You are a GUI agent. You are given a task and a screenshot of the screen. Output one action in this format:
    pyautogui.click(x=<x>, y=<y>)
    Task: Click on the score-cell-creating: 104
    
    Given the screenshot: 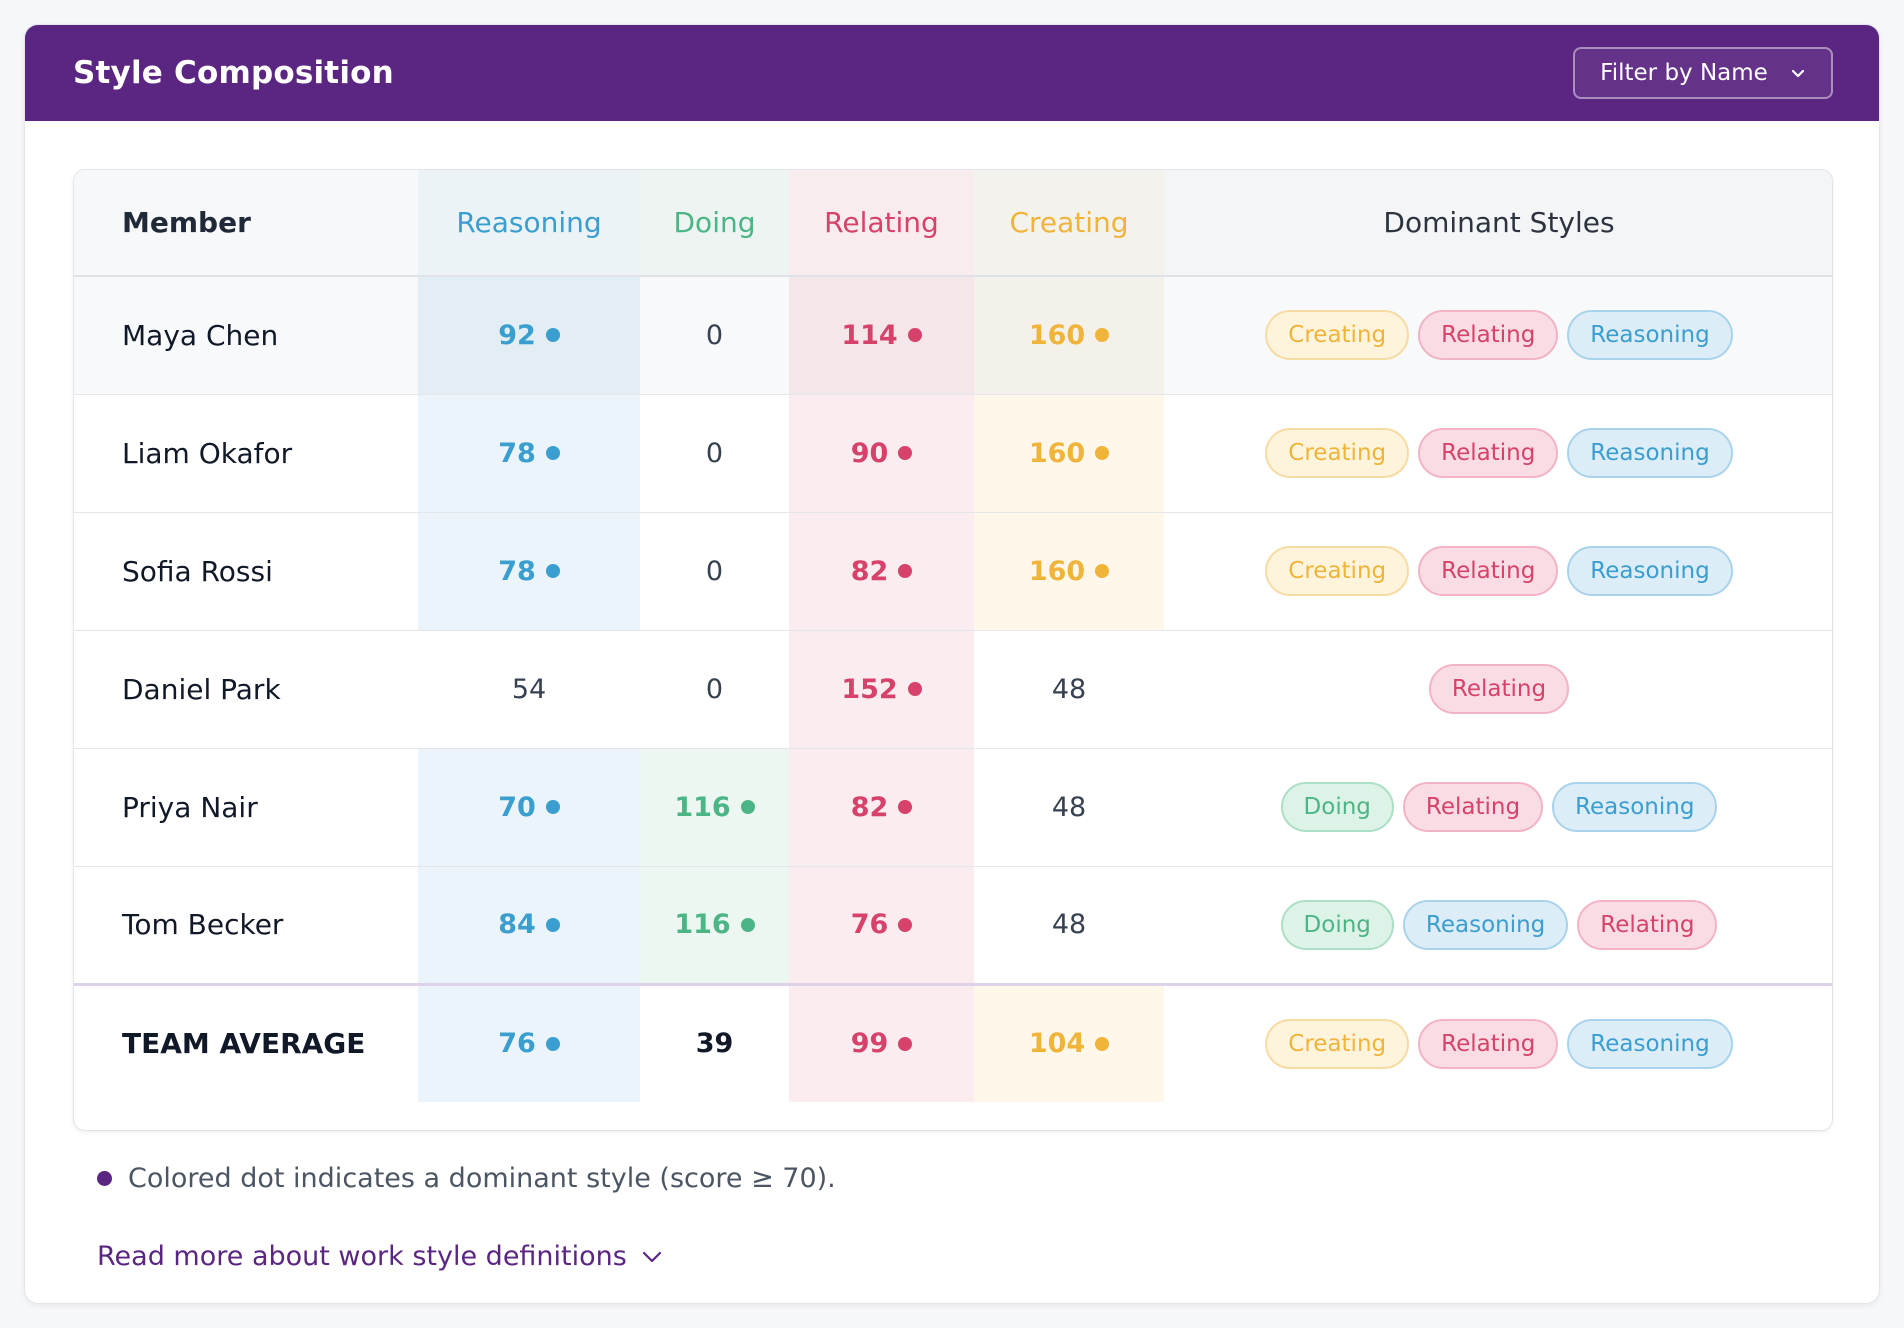 What is the action you would take?
    pyautogui.click(x=1069, y=1042)
    